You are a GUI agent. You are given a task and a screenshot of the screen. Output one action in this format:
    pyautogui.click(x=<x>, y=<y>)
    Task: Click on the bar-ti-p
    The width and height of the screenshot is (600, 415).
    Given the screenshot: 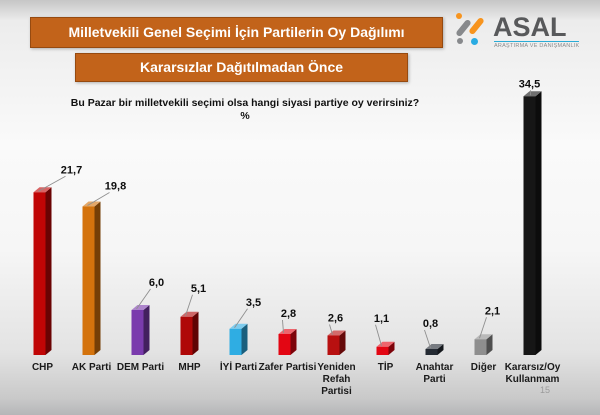 What is the action you would take?
    pyautogui.click(x=382, y=350)
    